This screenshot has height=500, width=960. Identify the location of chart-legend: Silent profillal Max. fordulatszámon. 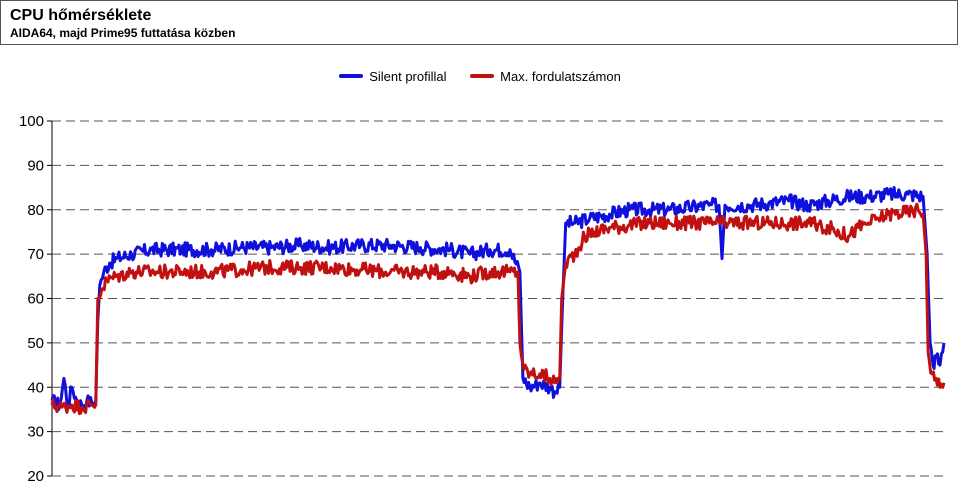
(480, 75).